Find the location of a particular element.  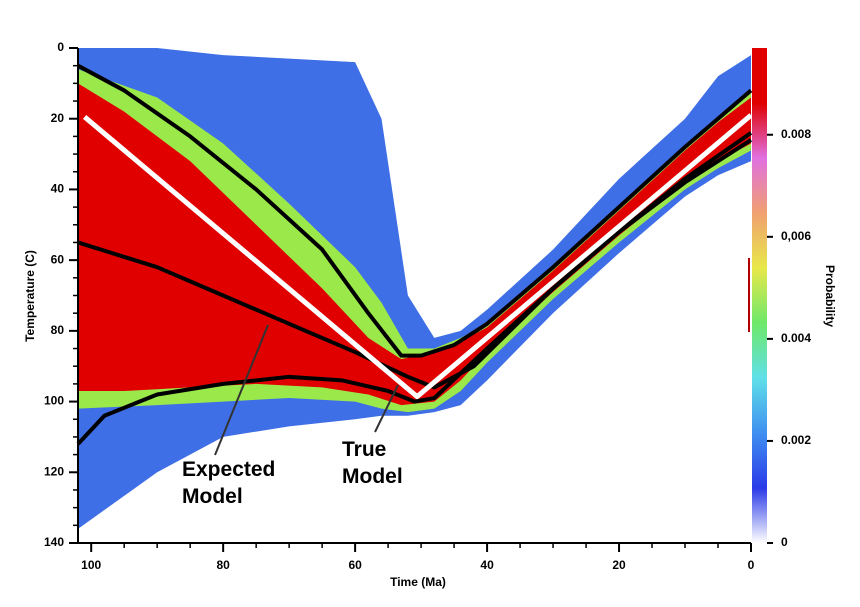

y-tick-label: 80 is located at coordinates (58, 330).